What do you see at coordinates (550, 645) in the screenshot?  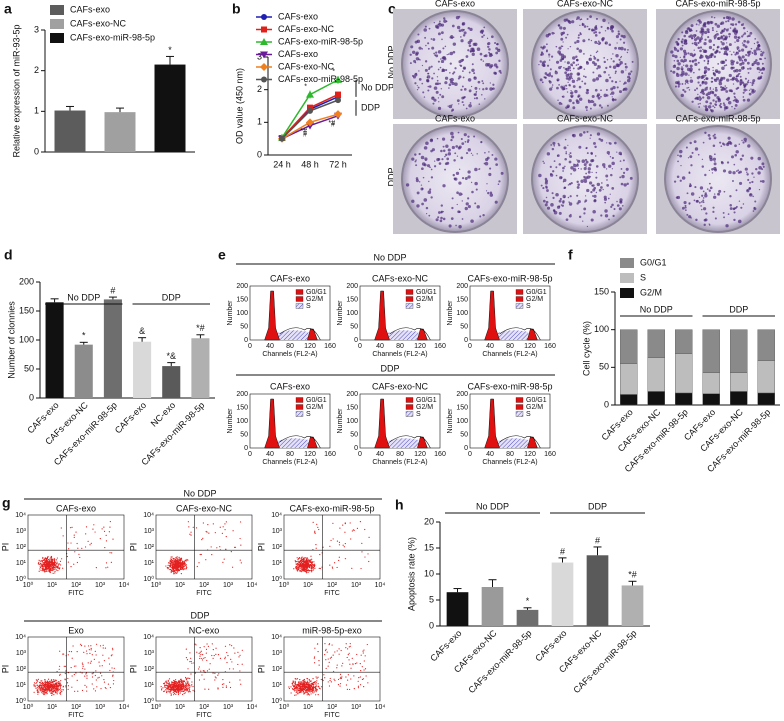 I see `x-tick-label: CAFs-exo` at bounding box center [550, 645].